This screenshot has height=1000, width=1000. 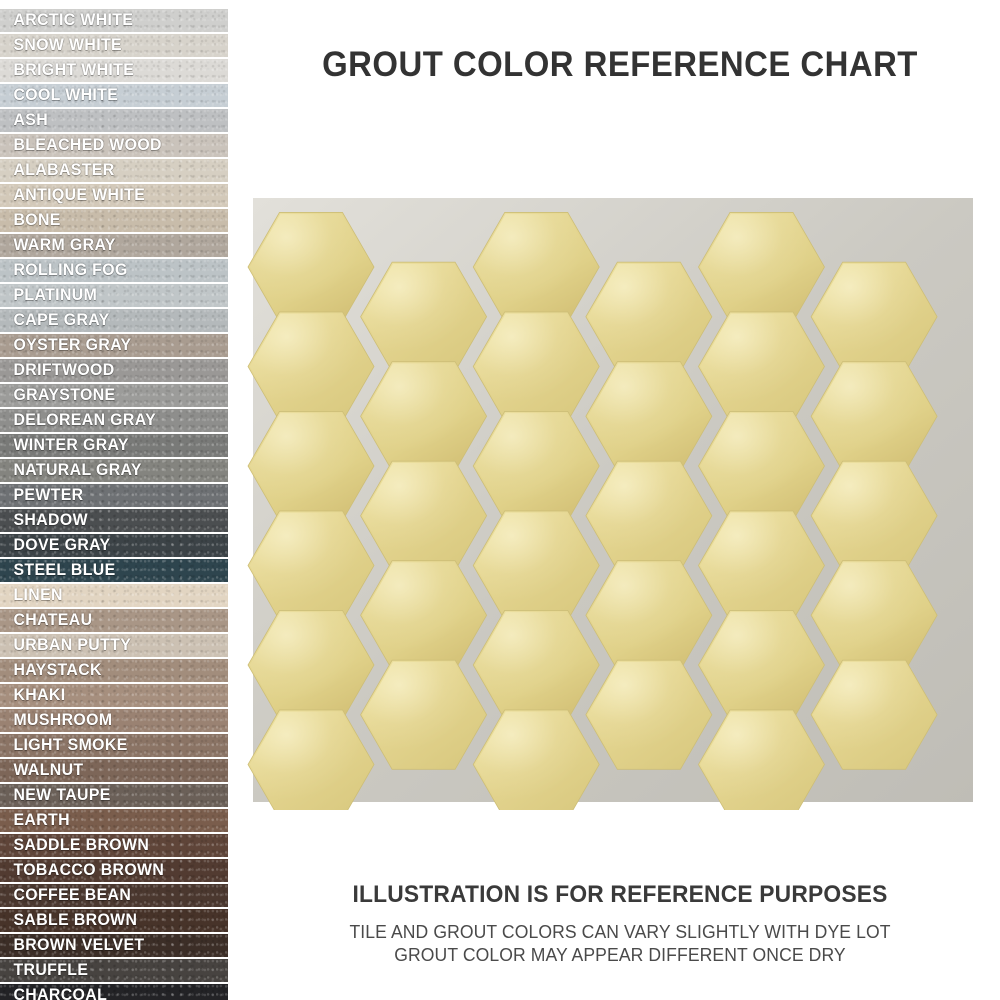 I want to click on grout-swatch-label: COFFEE BEAN, so click(x=72, y=895).